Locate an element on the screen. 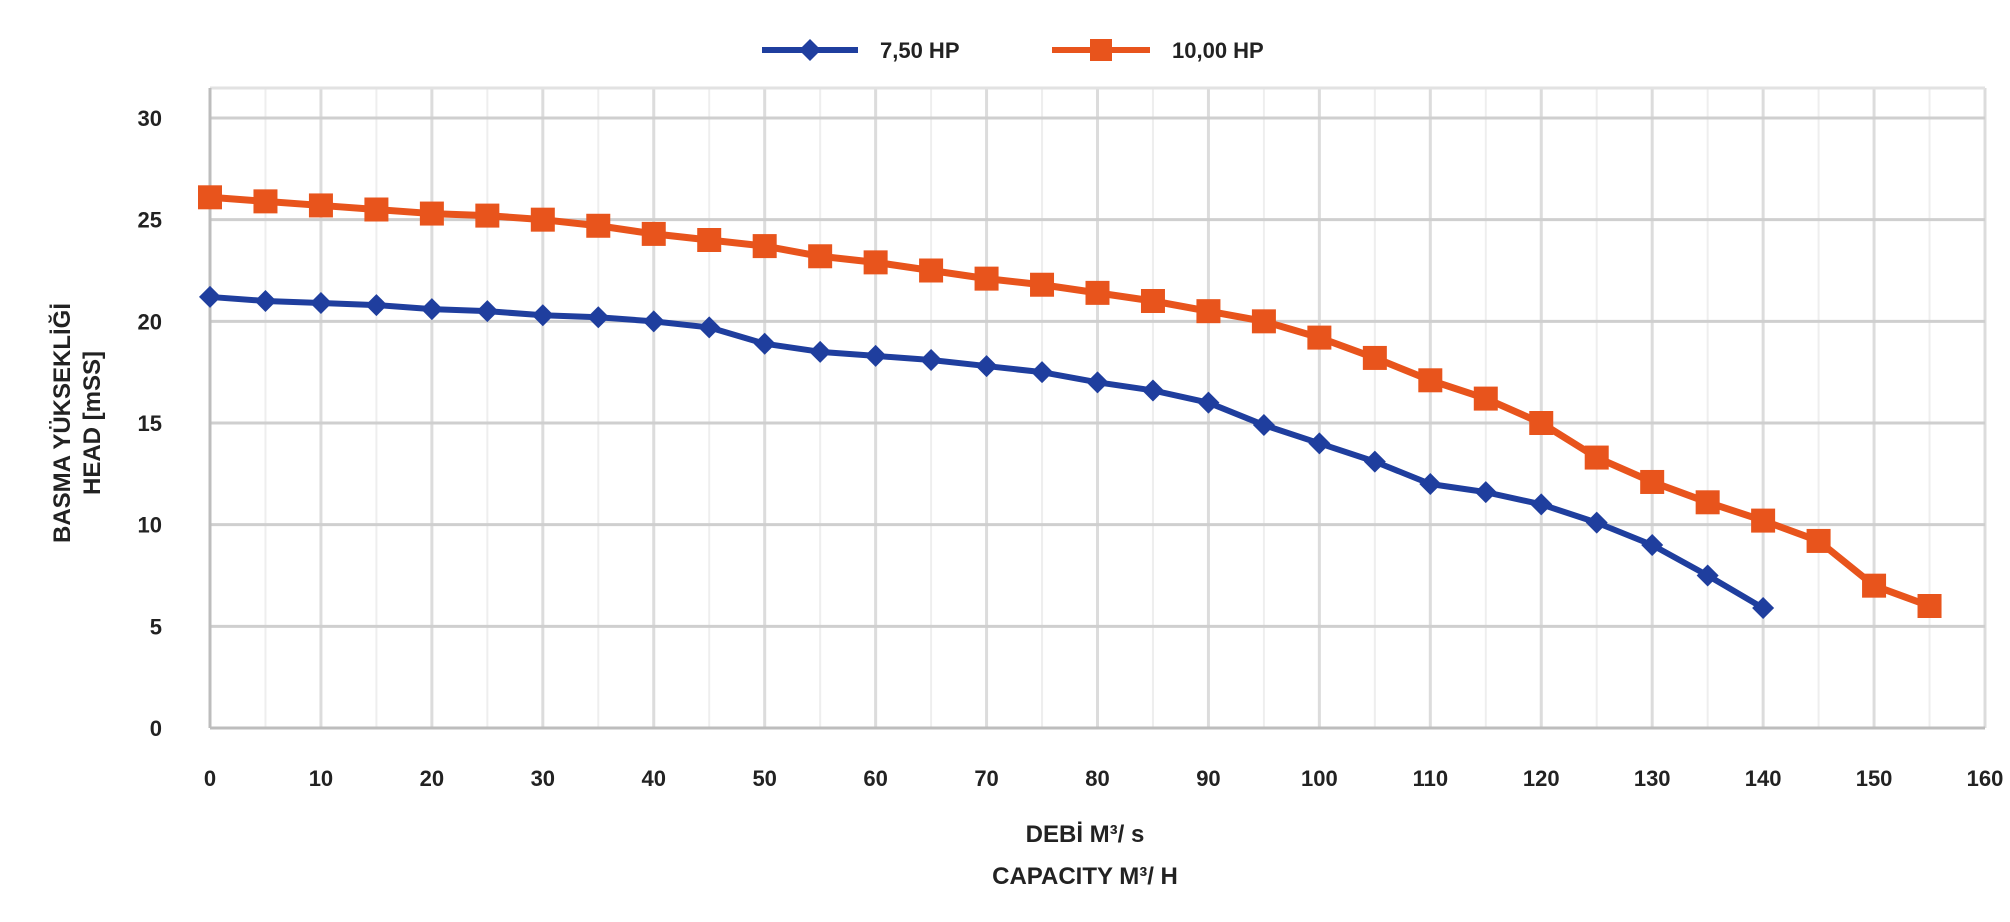 The width and height of the screenshot is (2010, 922). y-tick-label: 10 is located at coordinates (150, 525).